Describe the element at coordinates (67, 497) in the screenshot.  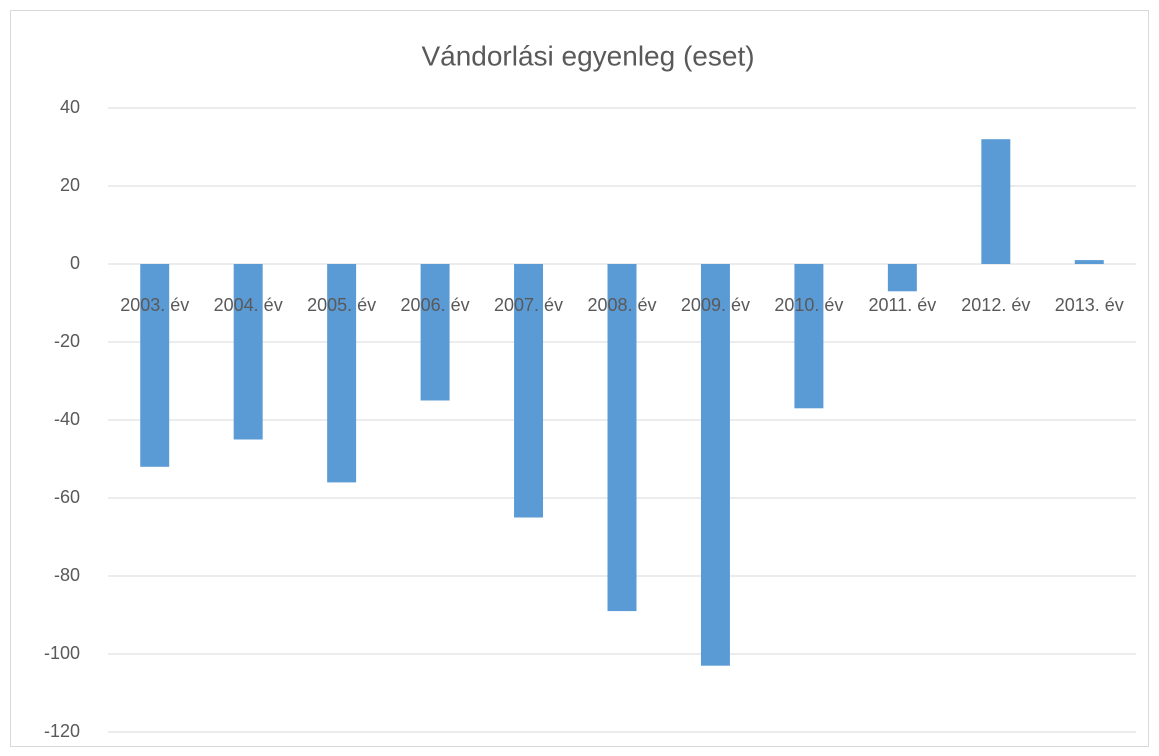
I see `y-tick-label: -60` at that location.